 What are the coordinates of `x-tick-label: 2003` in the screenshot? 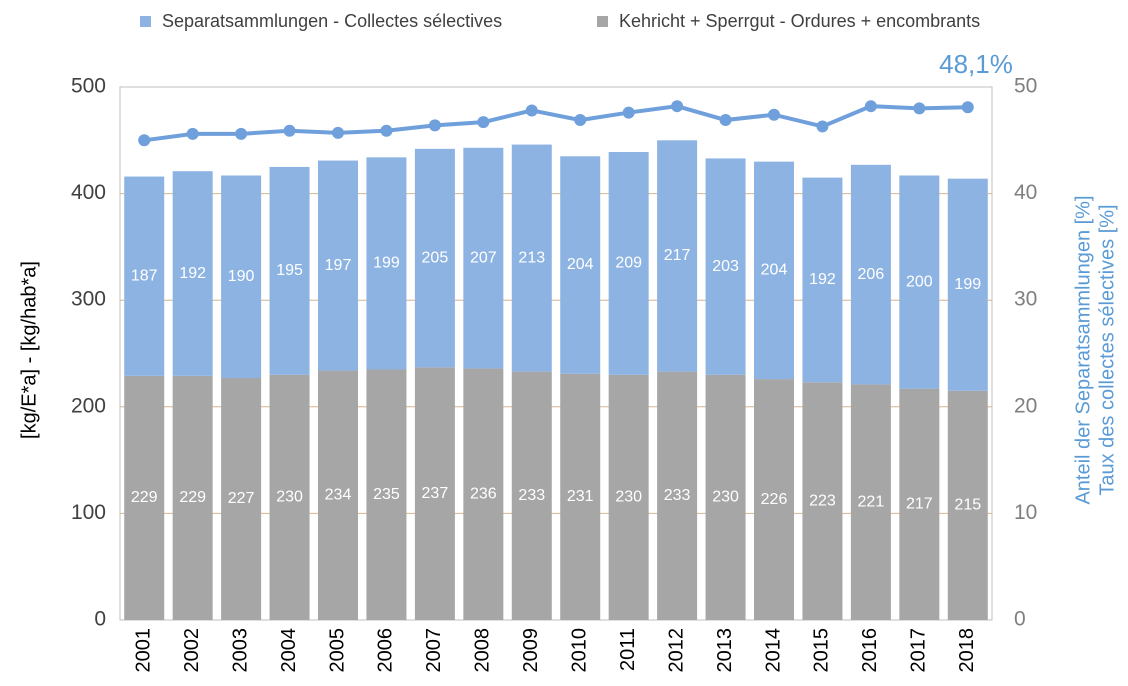 It's located at (240, 650).